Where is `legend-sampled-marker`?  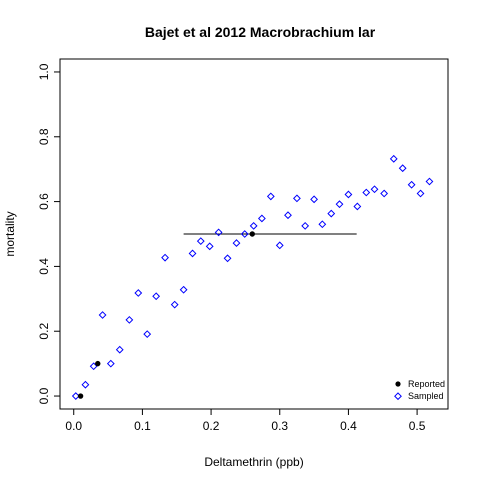
legend-sampled-marker is located at coordinates (398, 396).